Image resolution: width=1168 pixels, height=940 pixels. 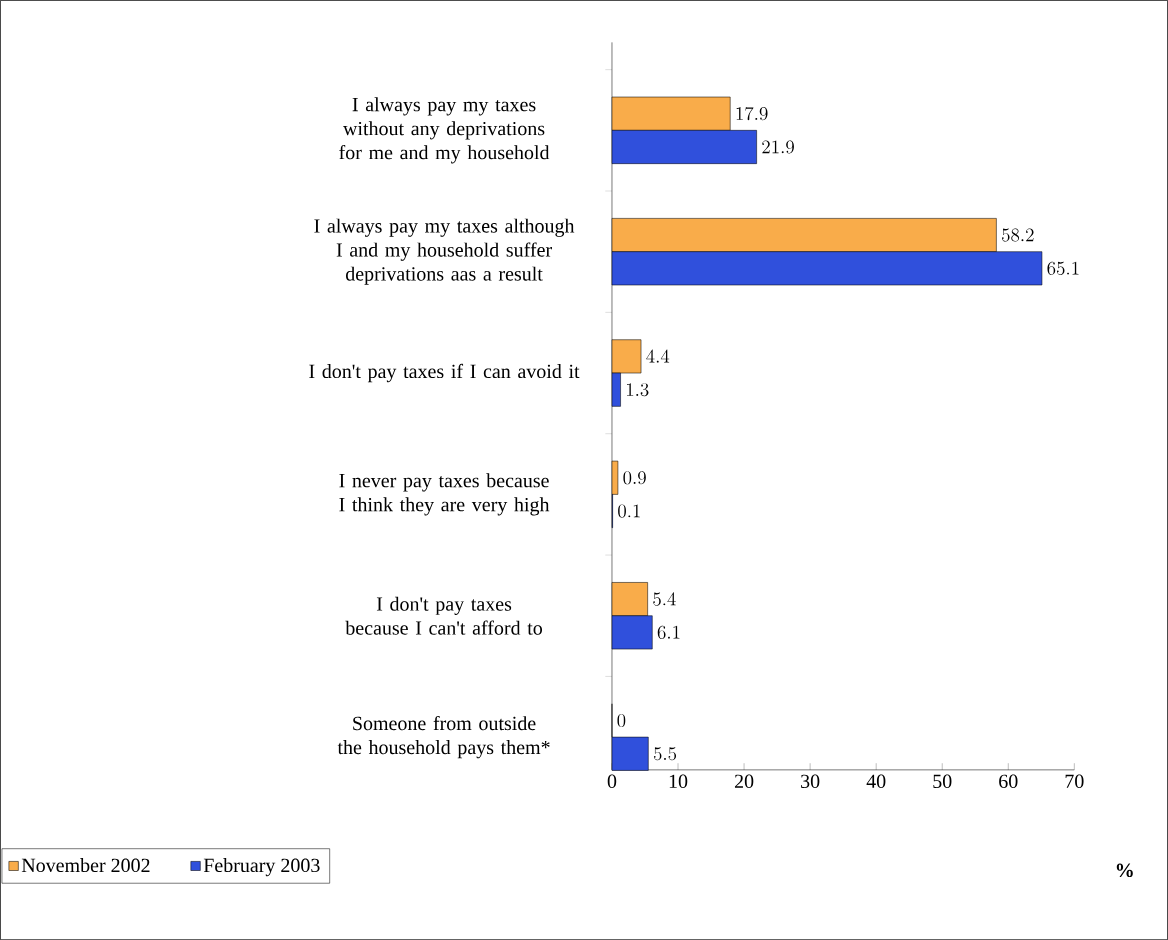 What do you see at coordinates (778, 147) in the screenshot?
I see `data-label: 21 .9` at bounding box center [778, 147].